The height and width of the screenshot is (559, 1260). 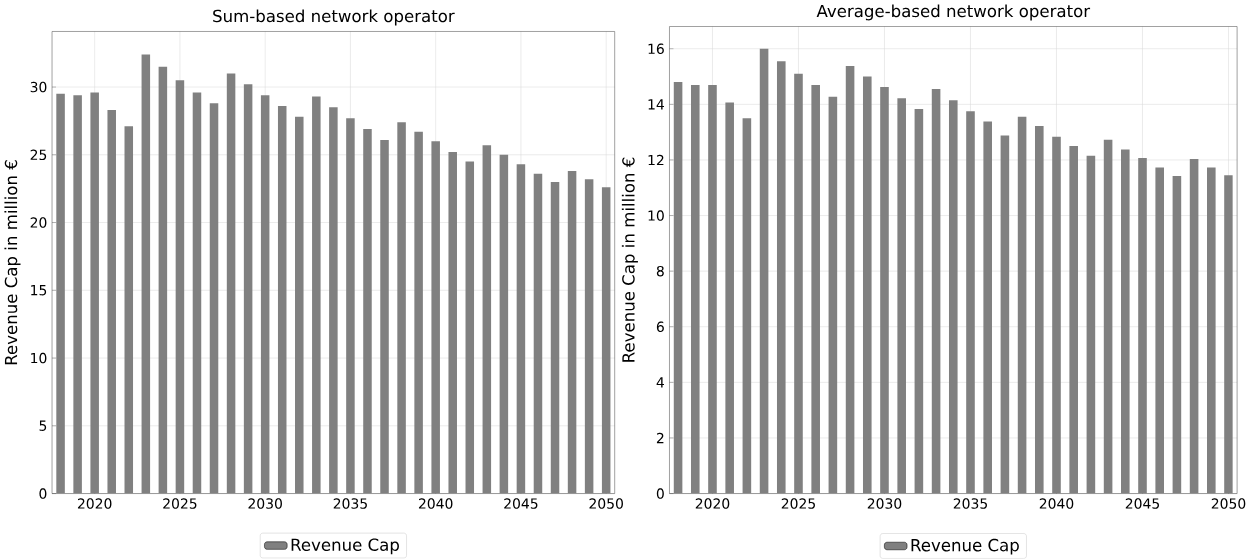 I want to click on chart-title: Sum-based network operator, so click(x=334, y=17).